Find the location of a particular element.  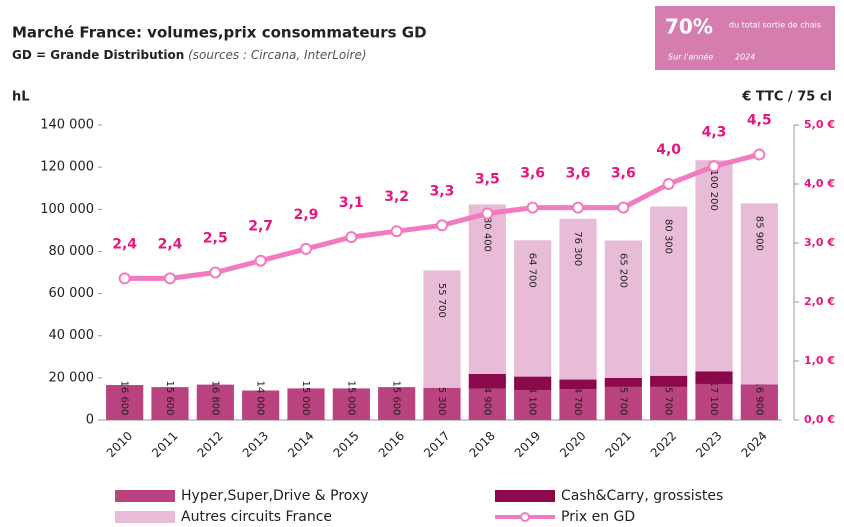

price-label: 3,1 is located at coordinates (351, 203).